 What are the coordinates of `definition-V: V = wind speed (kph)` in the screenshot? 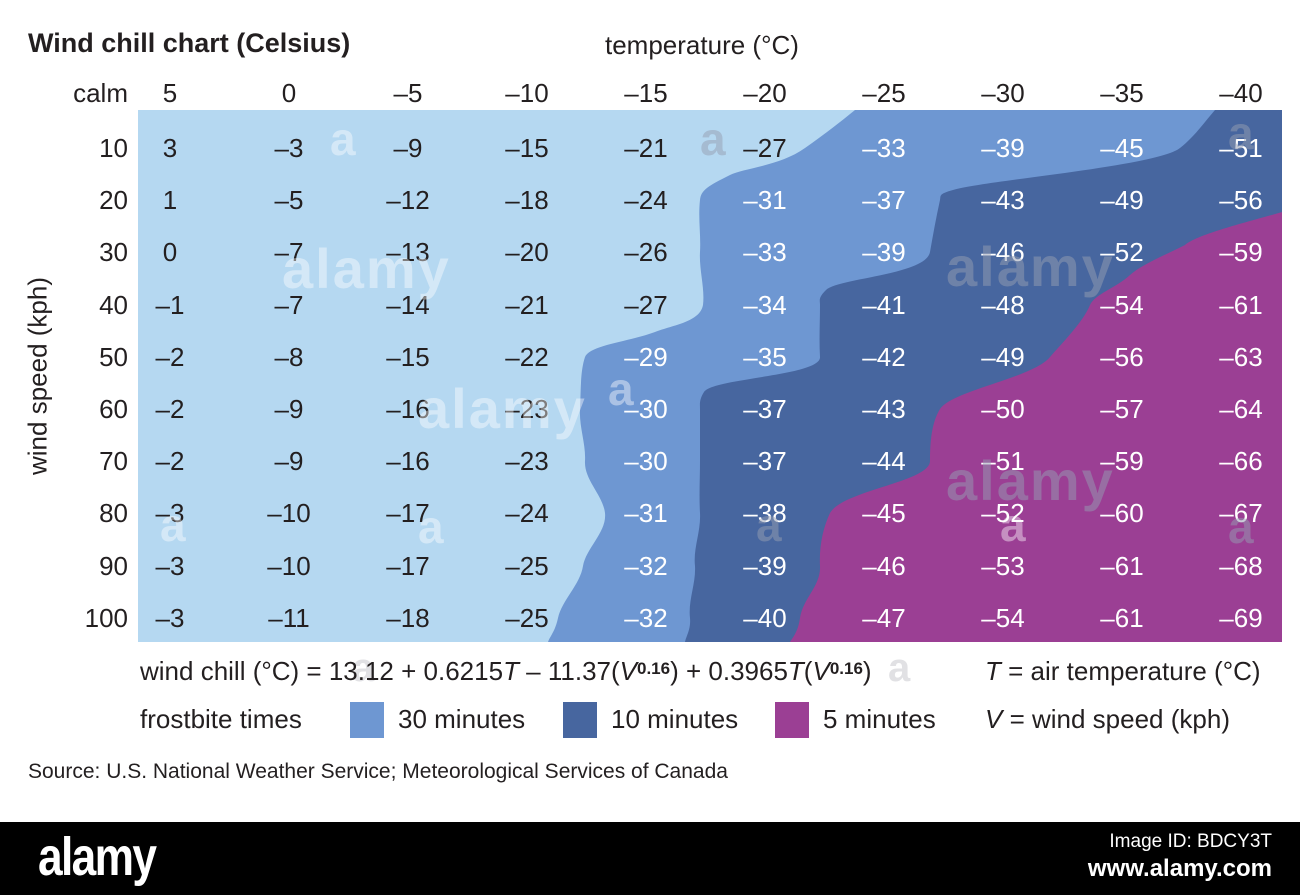 It's located at (1107, 719).